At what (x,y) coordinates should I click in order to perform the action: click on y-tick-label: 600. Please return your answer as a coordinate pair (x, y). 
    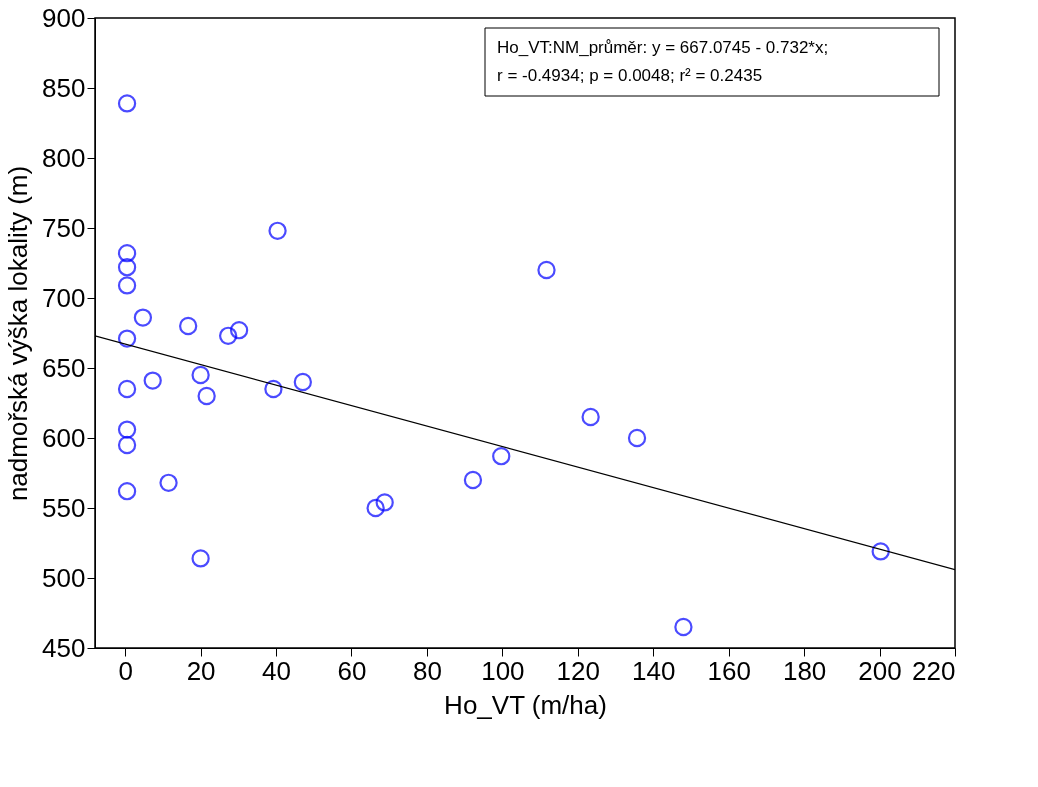
    Looking at the image, I should click on (64, 437).